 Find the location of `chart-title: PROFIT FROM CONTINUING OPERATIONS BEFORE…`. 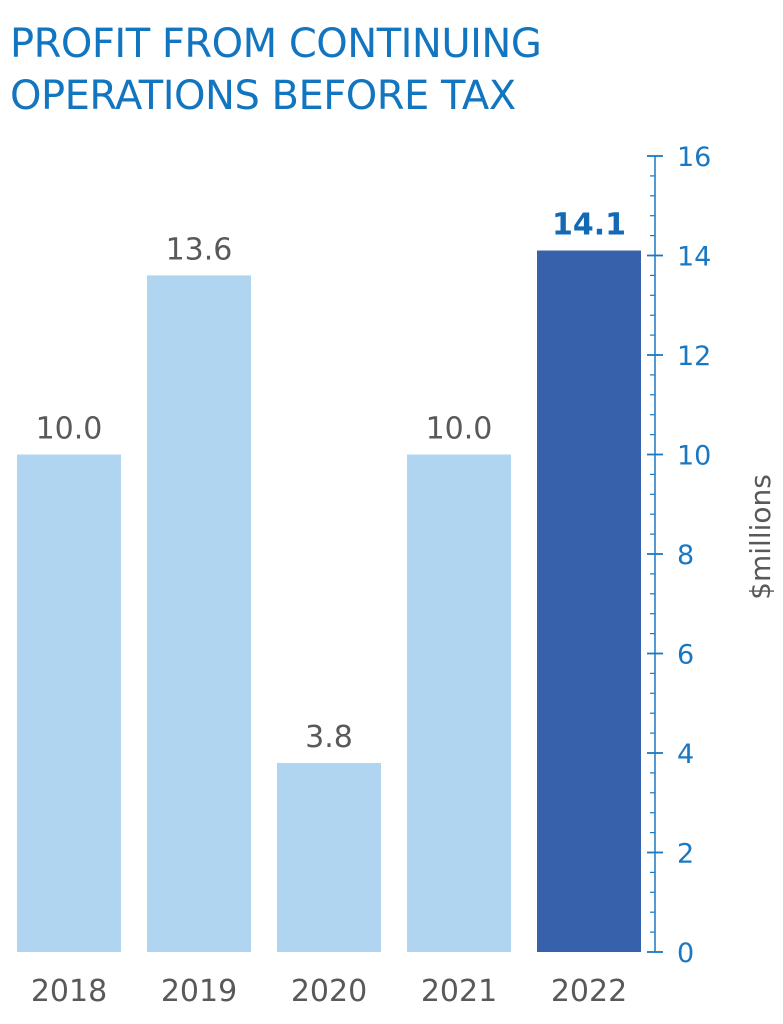

chart-title: PROFIT FROM CONTINUING OPERATIONS BEFORE… is located at coordinates (390, 70).